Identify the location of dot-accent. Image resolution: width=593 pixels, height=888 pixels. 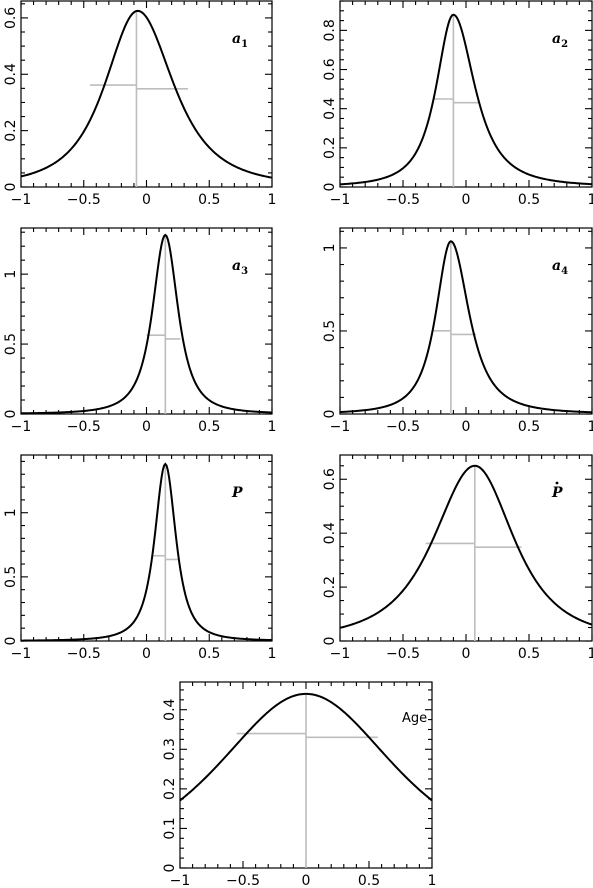
(557, 483).